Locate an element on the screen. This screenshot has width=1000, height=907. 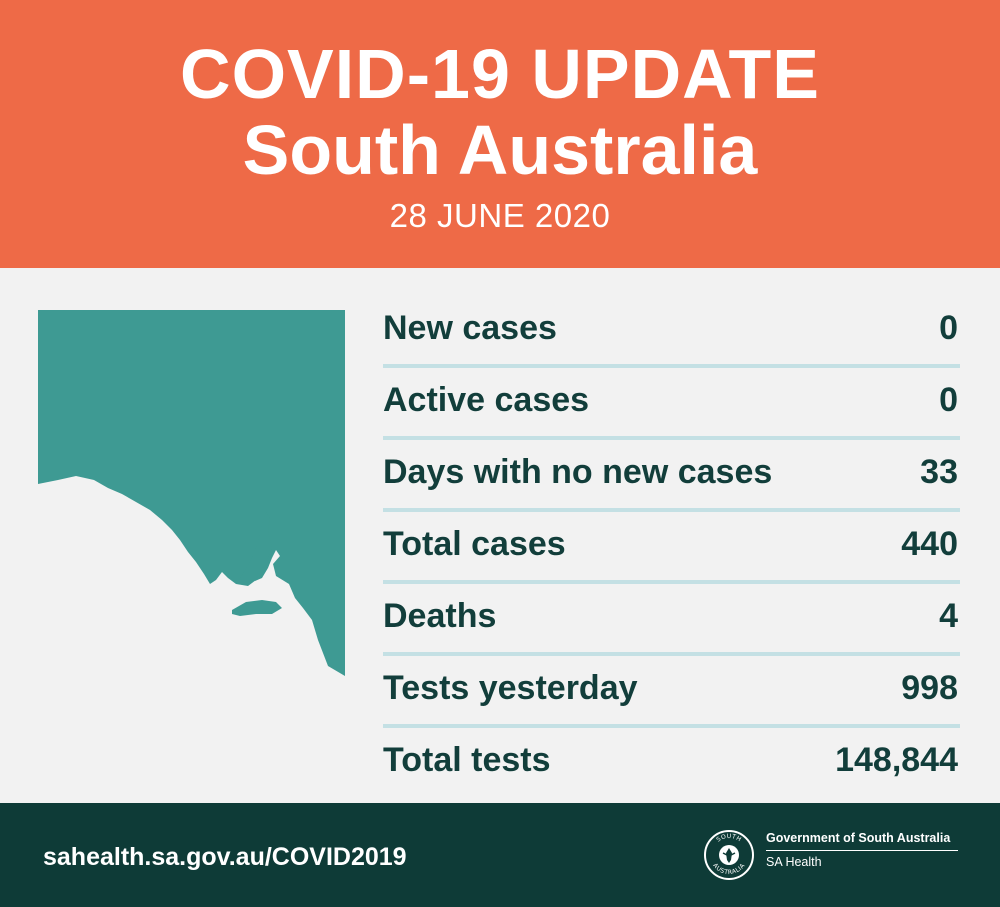
update-date: 28 JUNE 2020 is located at coordinates (500, 215).